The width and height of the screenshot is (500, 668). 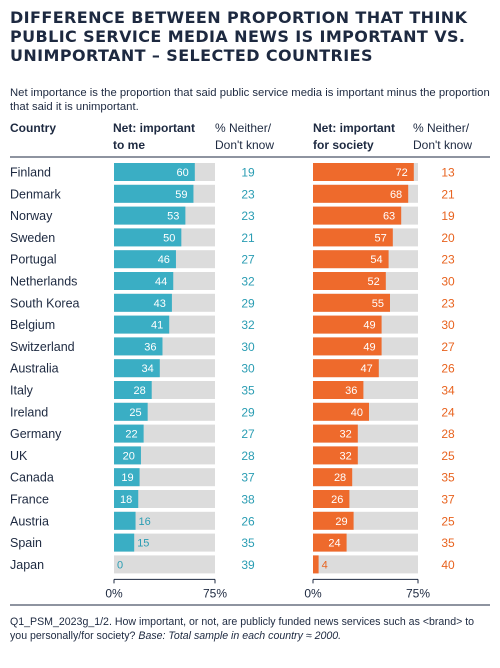 What do you see at coordinates (248, 478) in the screenshot?
I see `me-neither-value: 37` at bounding box center [248, 478].